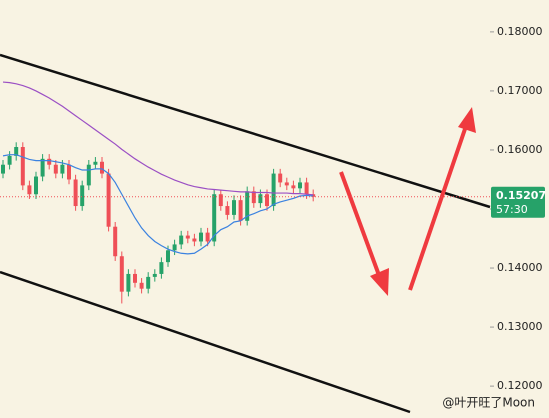  Describe the element at coordinates (442, 199) in the screenshot. I see `up-arrow` at that location.